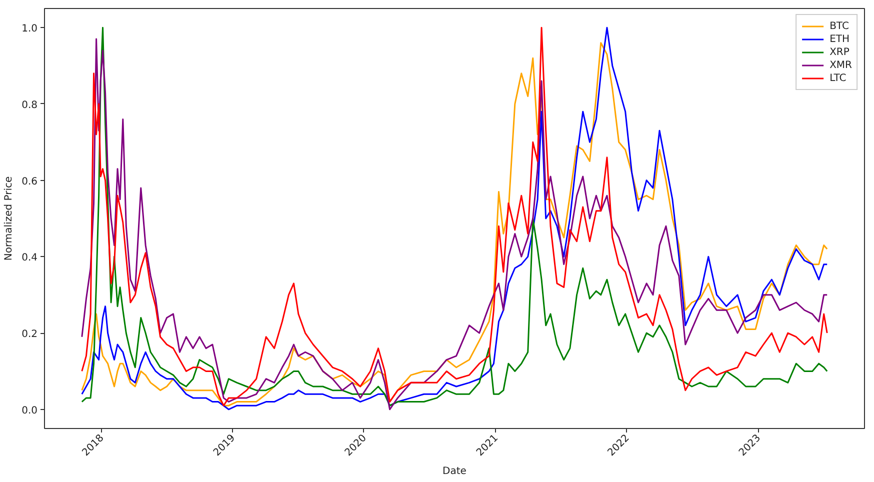  What do you see at coordinates (454, 472) in the screenshot?
I see `x-axis-title: Date` at bounding box center [454, 472].